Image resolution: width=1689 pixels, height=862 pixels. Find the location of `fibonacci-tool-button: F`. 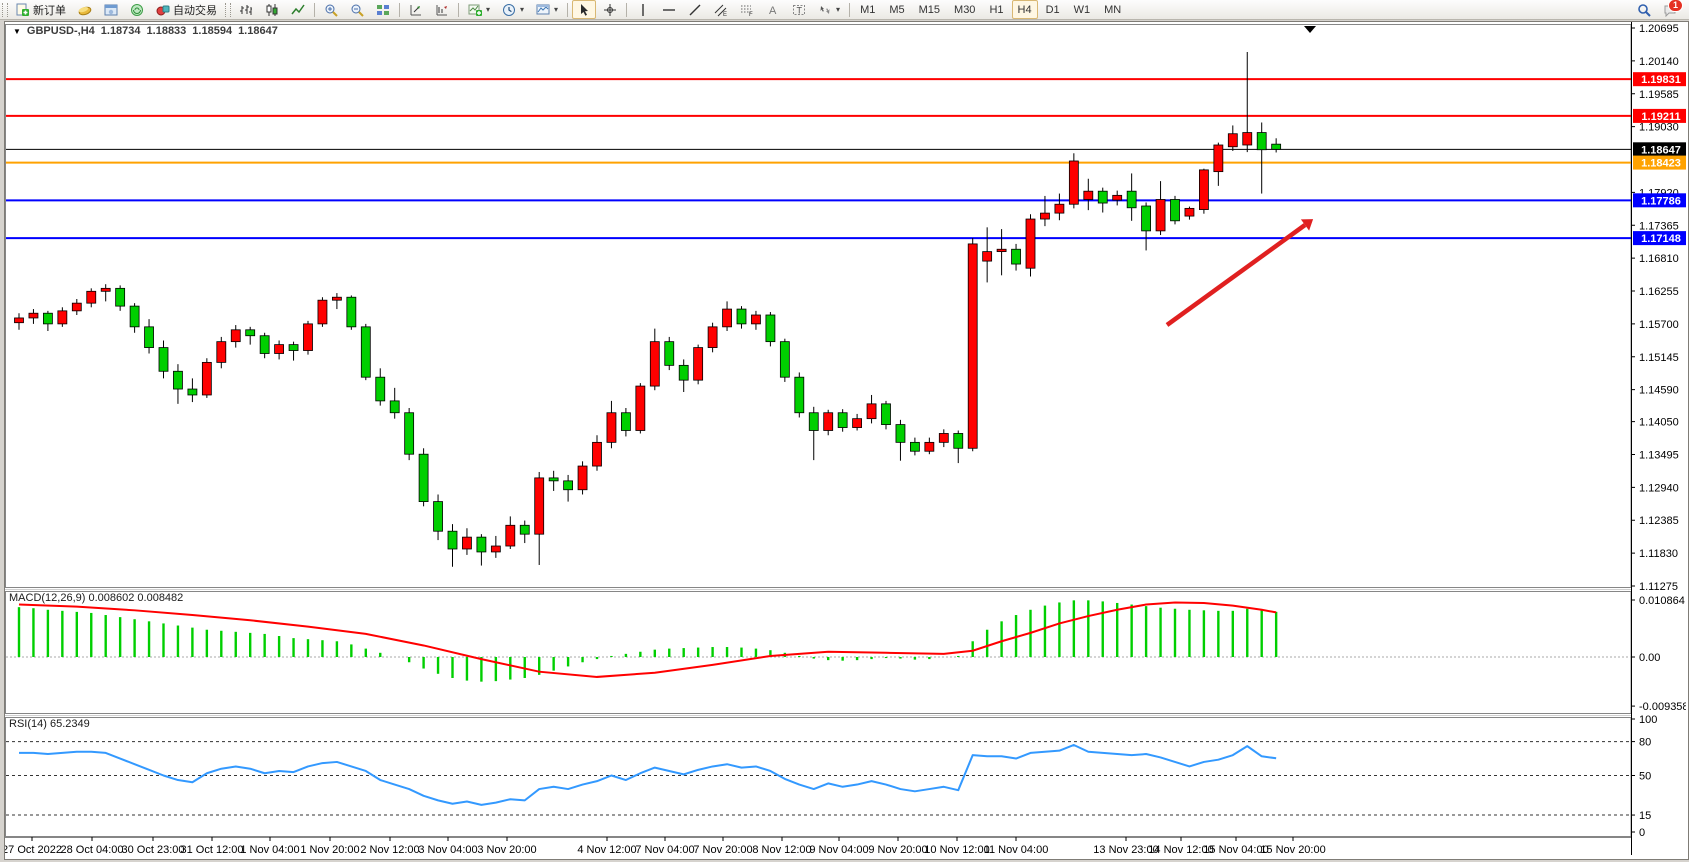

fibonacci-tool-button: F is located at coordinates (747, 9).